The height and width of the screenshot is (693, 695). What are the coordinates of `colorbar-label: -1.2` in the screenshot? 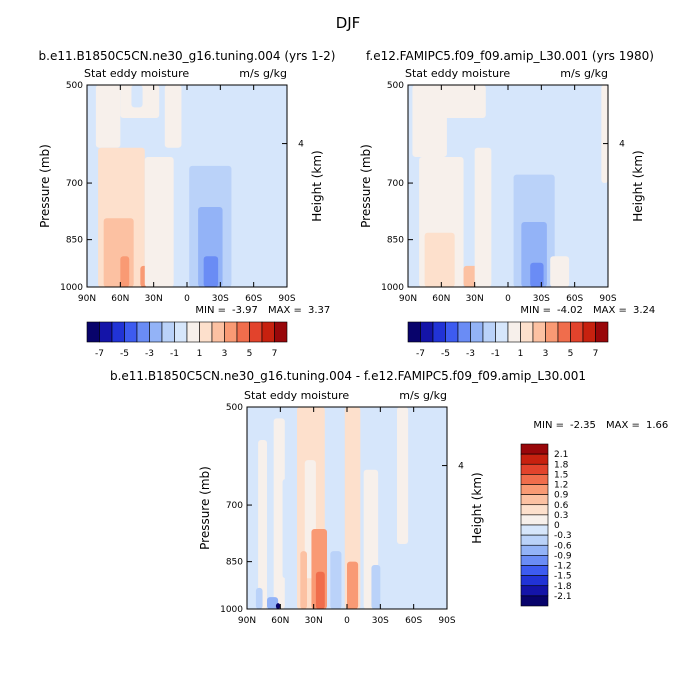 It's located at (563, 567).